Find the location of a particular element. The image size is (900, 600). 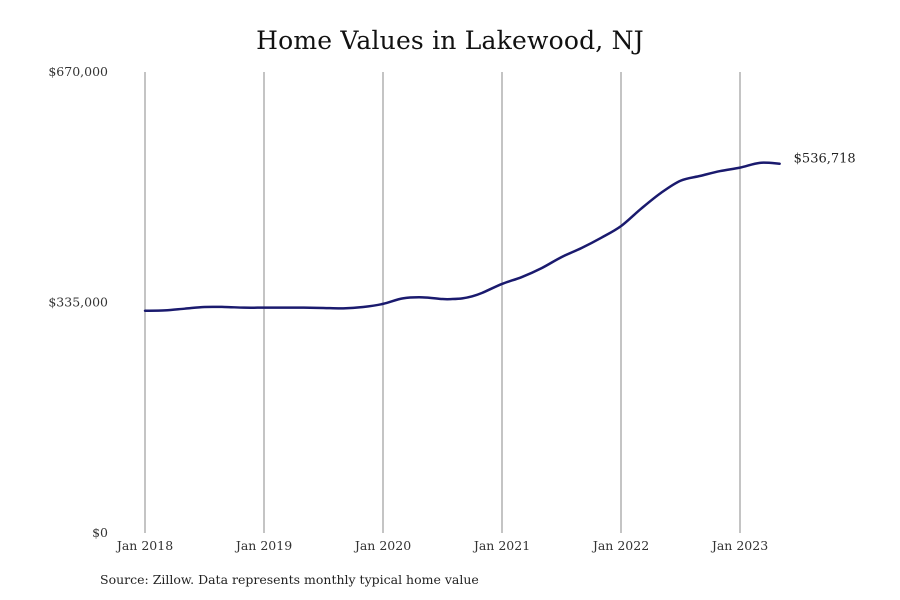

x-tick-label: Jan 2019 is located at coordinates (263, 545).